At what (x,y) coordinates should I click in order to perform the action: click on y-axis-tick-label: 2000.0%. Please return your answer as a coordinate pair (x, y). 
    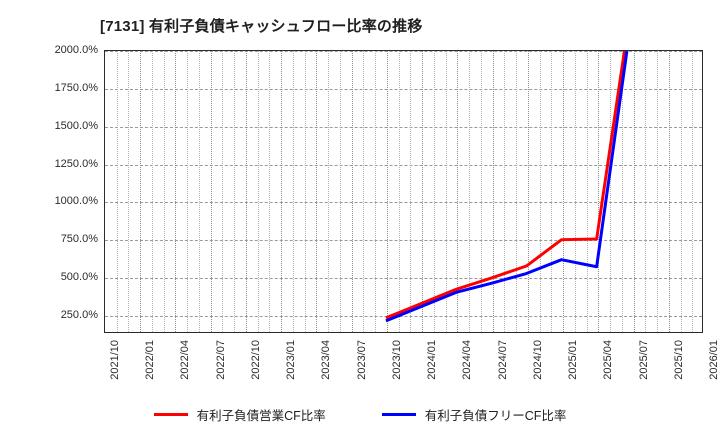
    Looking at the image, I should click on (76, 50).